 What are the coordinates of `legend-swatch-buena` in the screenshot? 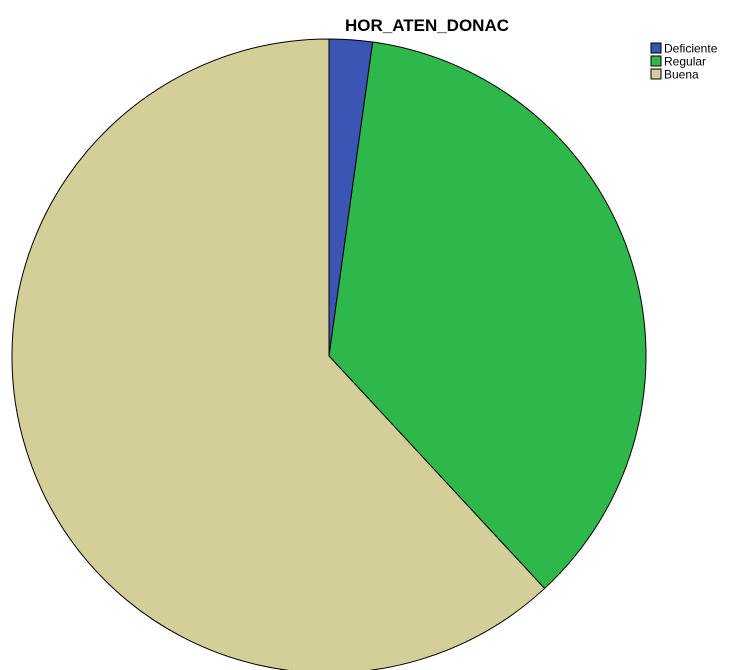 It's located at (656, 74).